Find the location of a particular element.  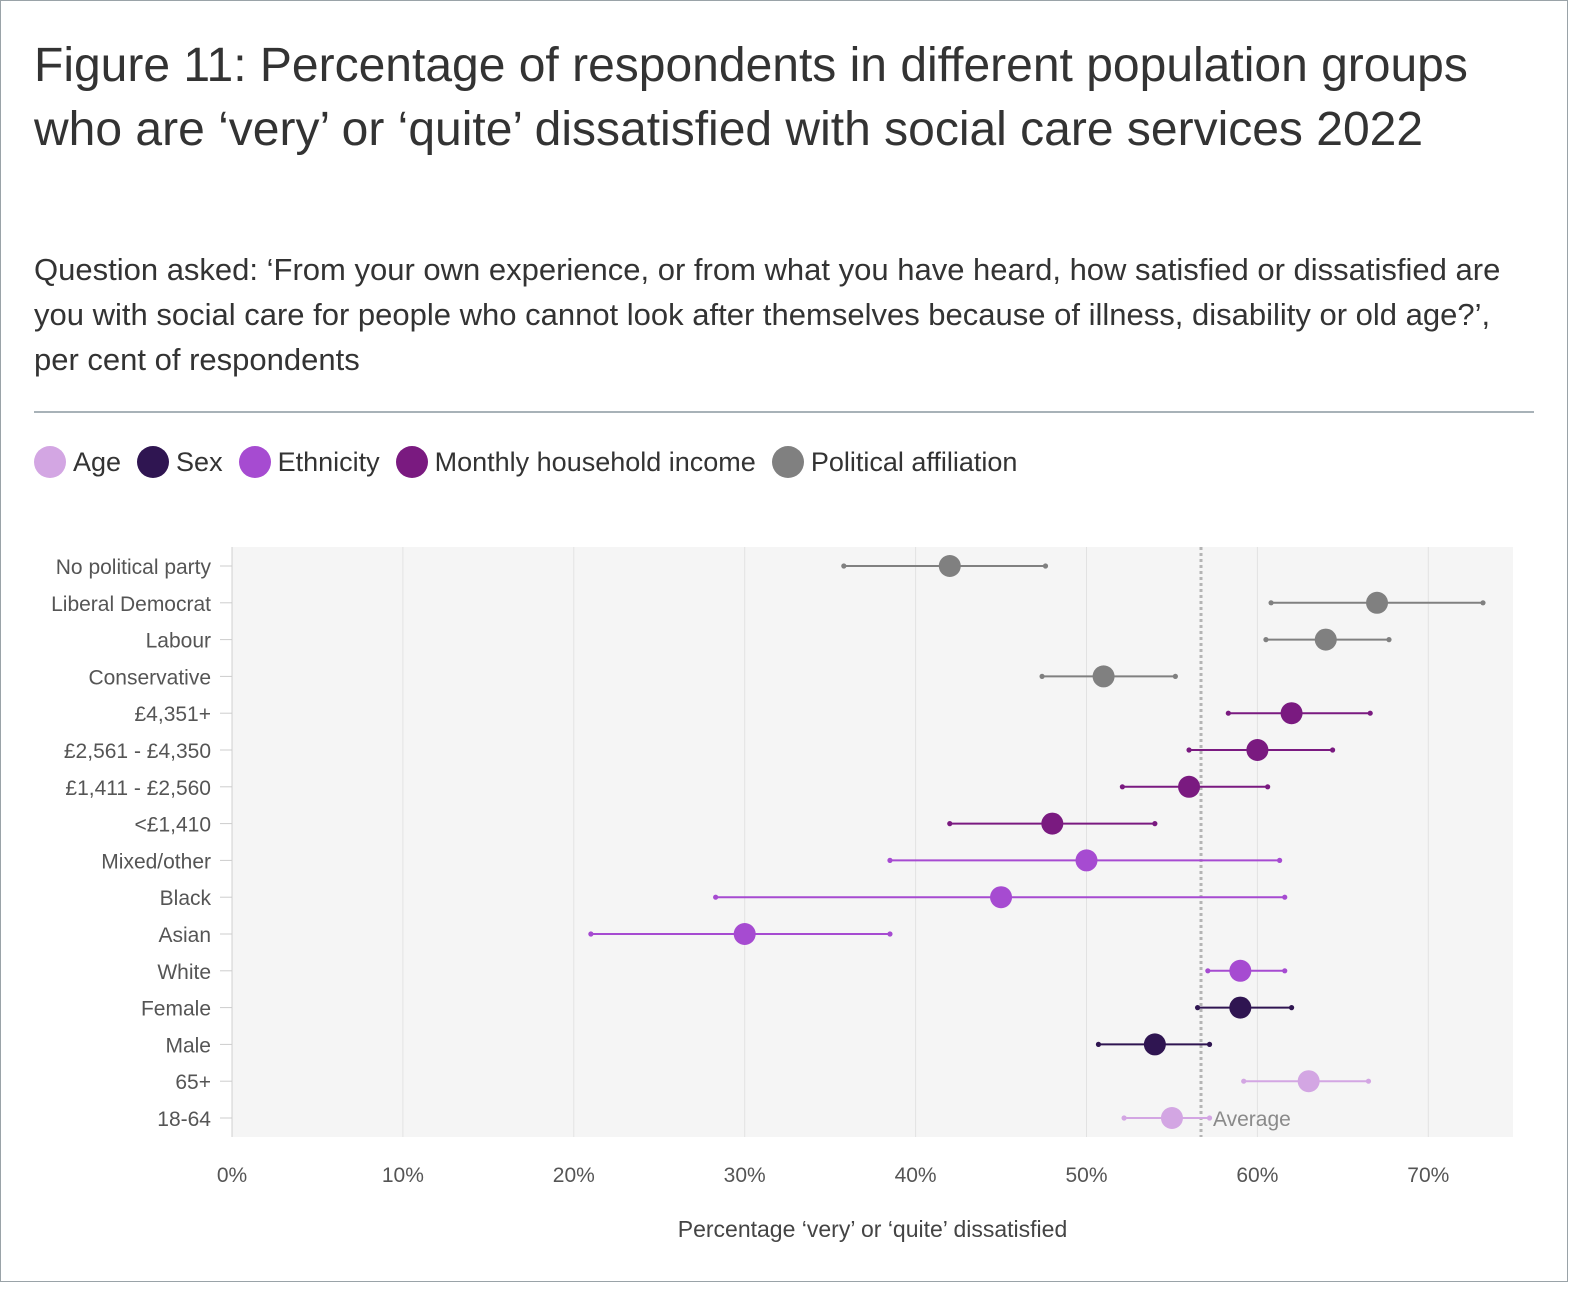

y-tick-label: Mixed/other is located at coordinates (156, 861).